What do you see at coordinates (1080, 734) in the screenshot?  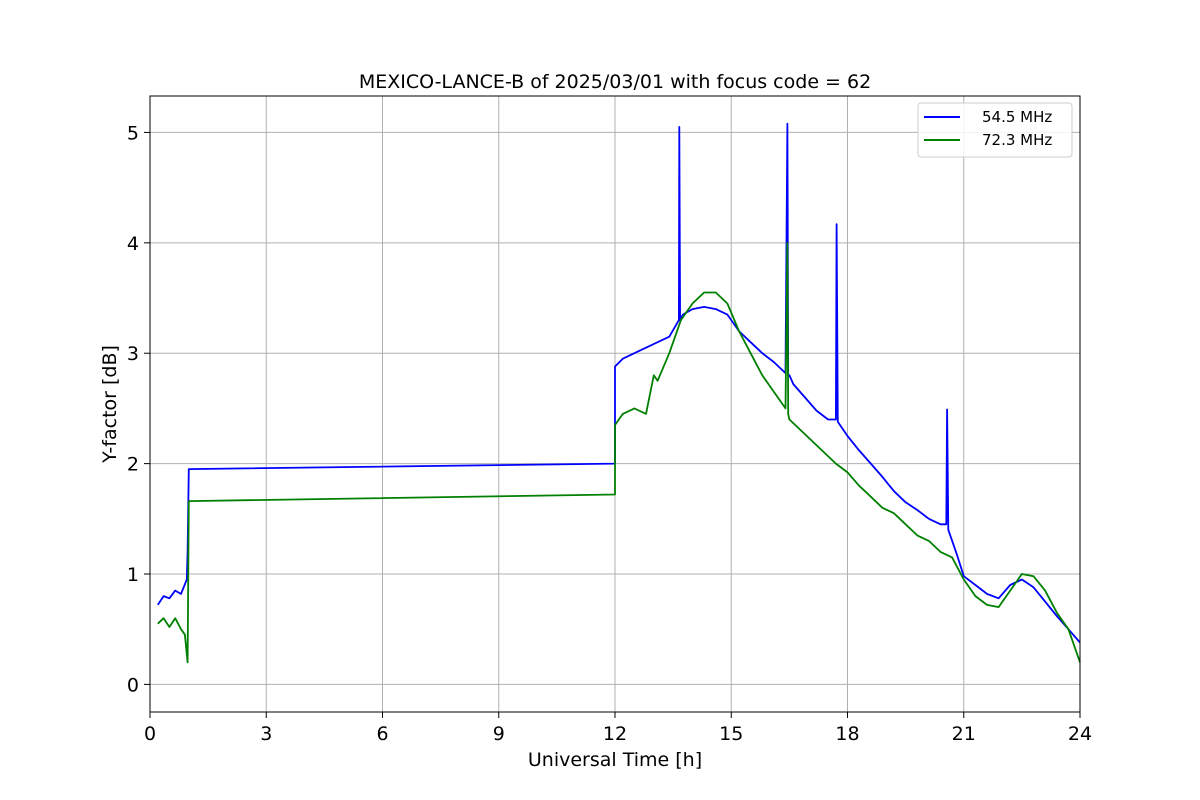 I see `x-tick-label: 24` at bounding box center [1080, 734].